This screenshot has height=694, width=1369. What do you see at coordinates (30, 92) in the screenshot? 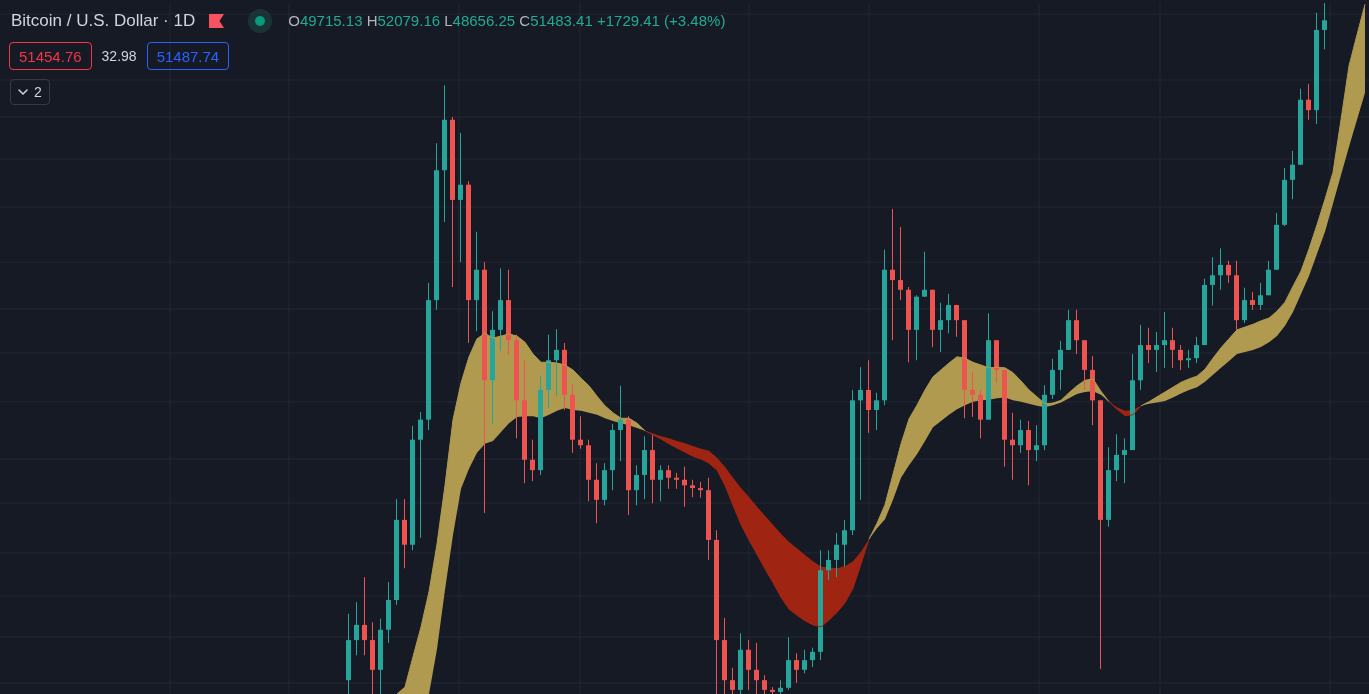
I see `toggle-button: 2` at bounding box center [30, 92].